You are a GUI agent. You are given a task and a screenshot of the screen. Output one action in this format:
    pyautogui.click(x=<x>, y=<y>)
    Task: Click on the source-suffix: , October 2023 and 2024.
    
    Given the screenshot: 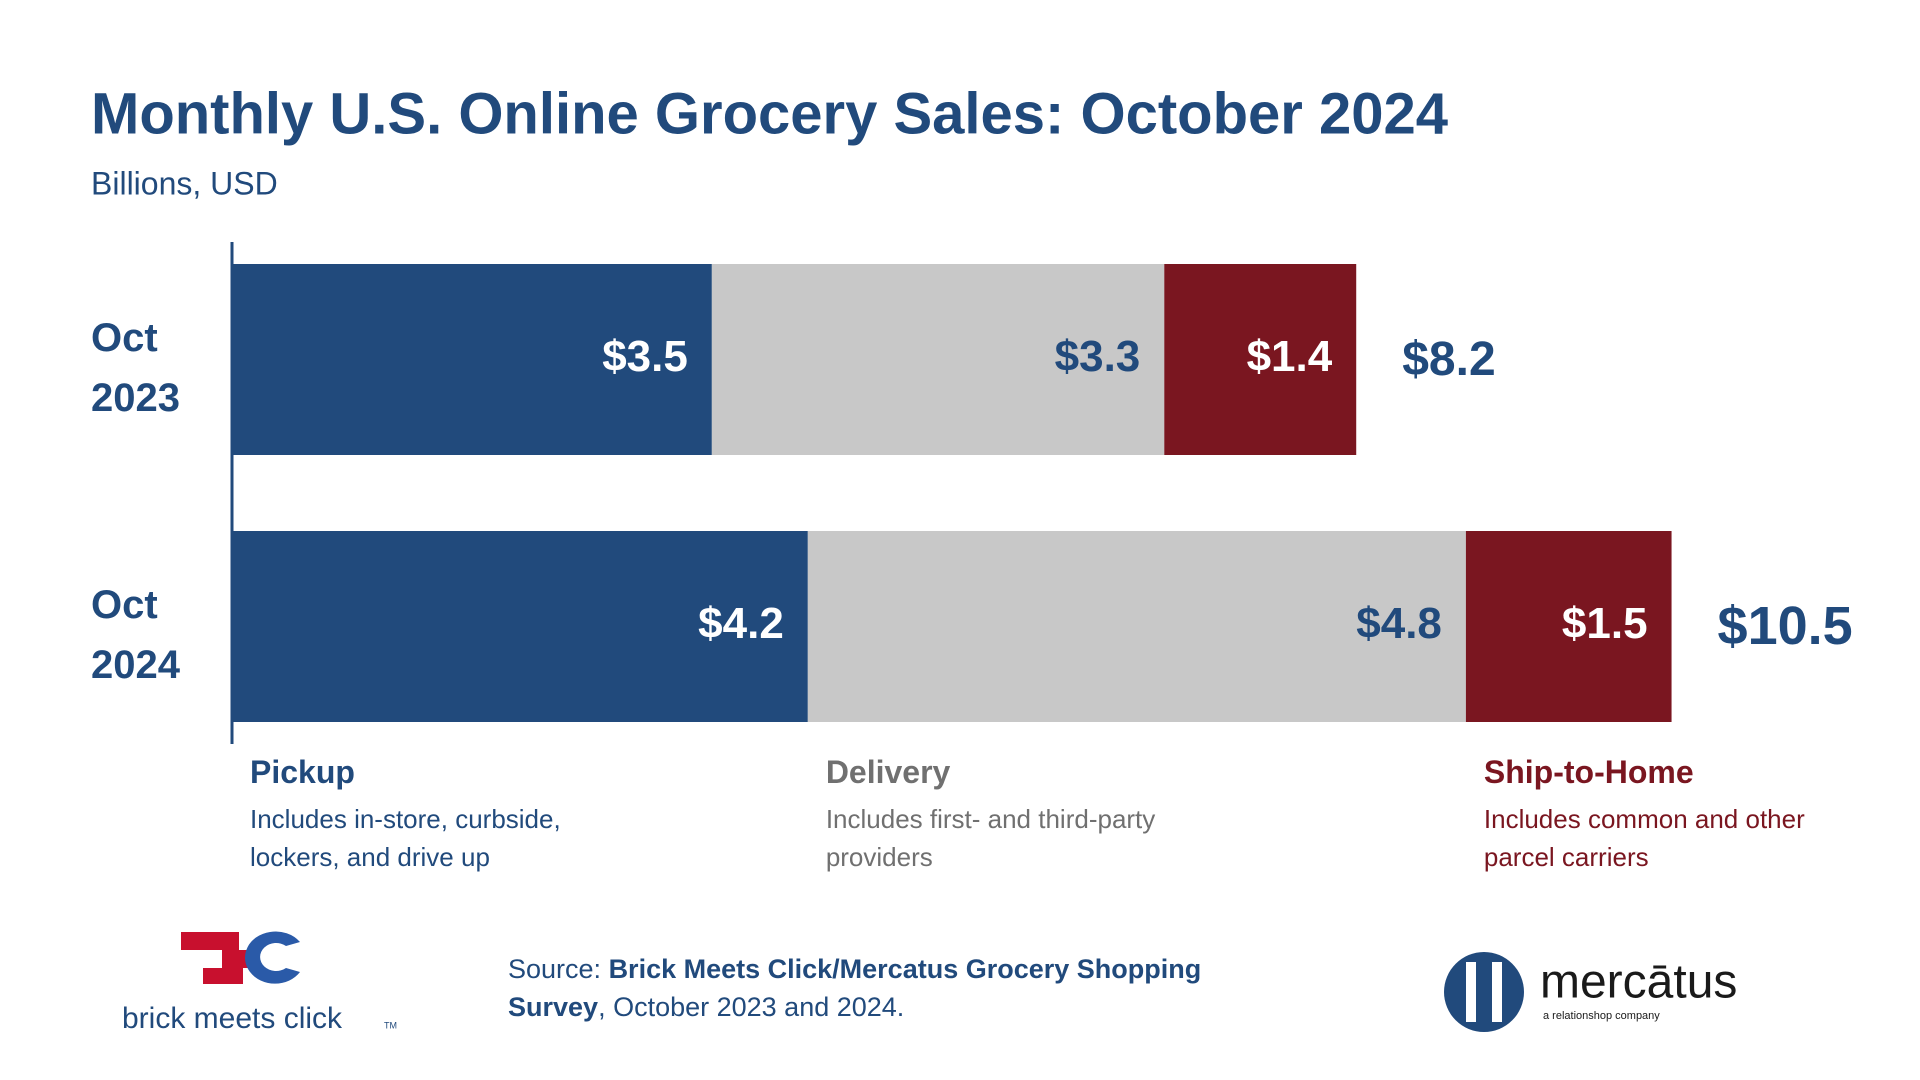 What is the action you would take?
    pyautogui.click(x=751, y=1007)
    